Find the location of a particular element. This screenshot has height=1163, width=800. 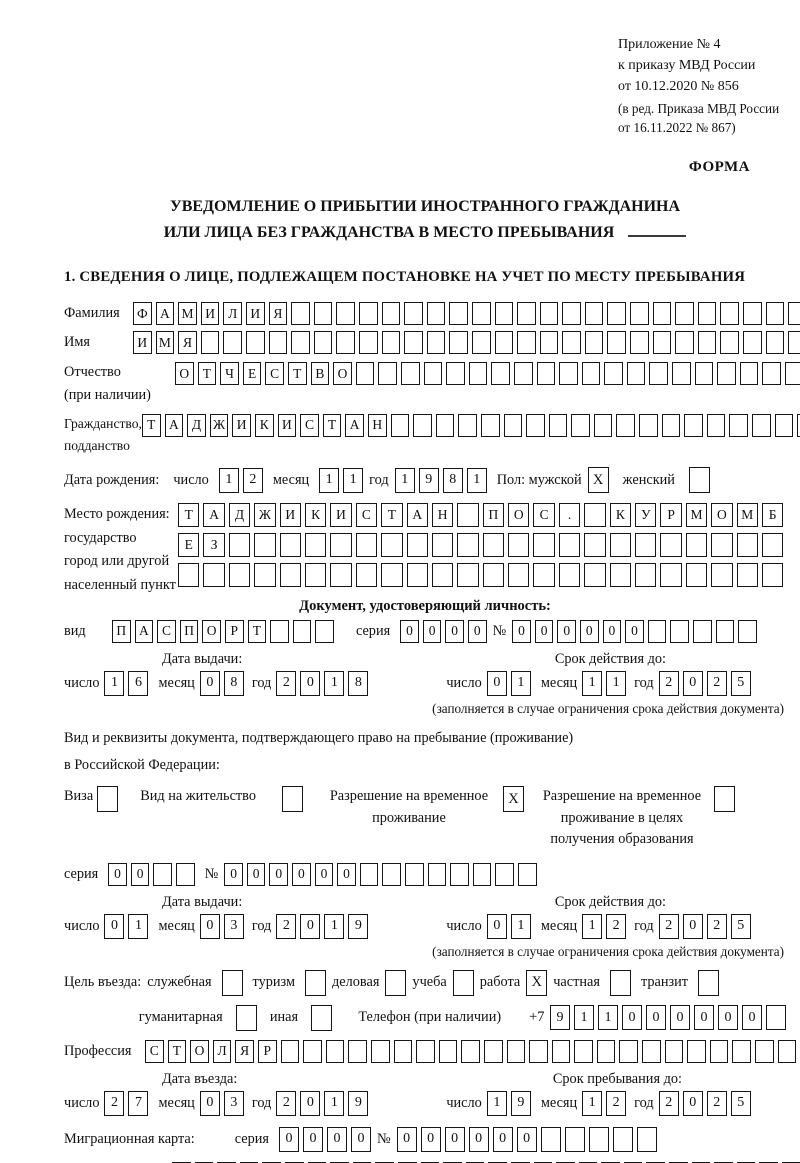

char-cell: 5 is located at coordinates (740, 1103).